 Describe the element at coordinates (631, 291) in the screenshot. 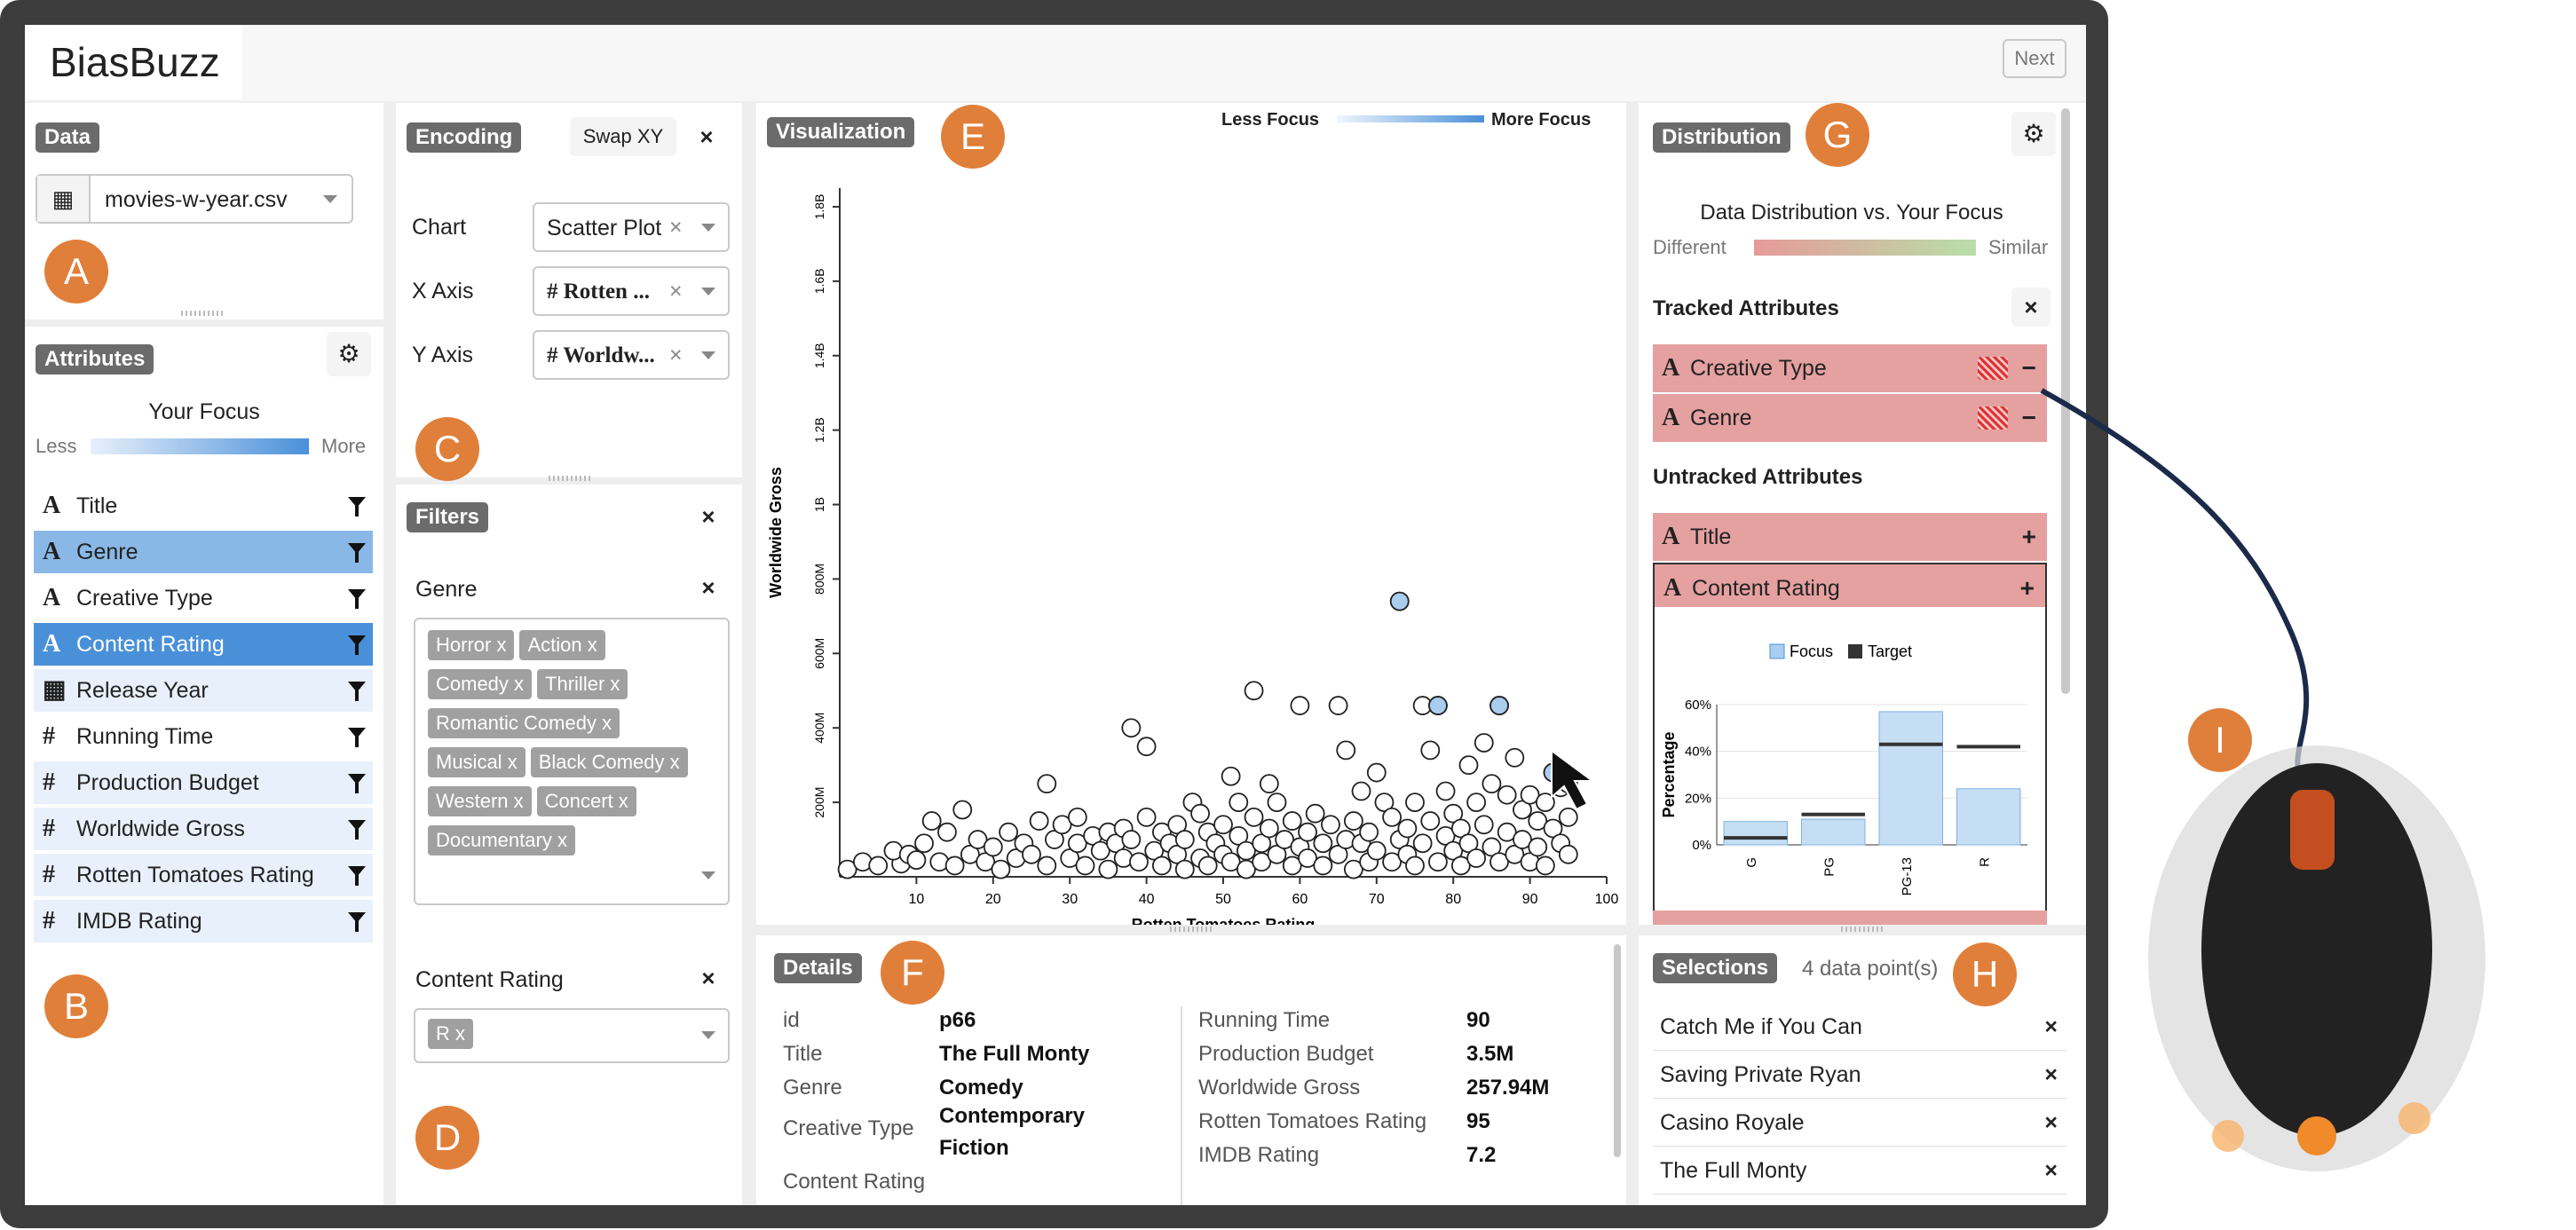

I see `x-axis-select: # Rotten ... ×` at that location.